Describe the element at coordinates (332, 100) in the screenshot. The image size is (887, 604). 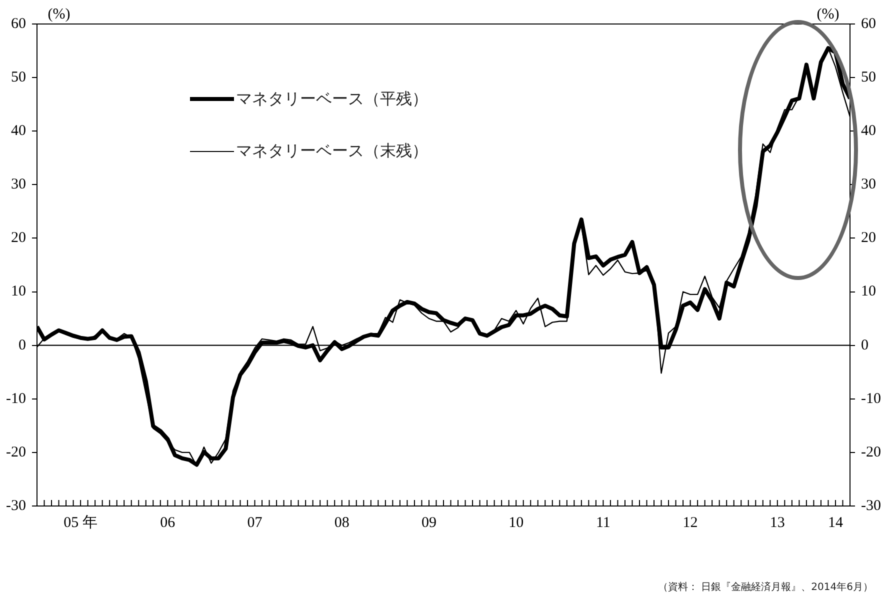
I see `legend-label: マネタリーベース（平残）` at that location.